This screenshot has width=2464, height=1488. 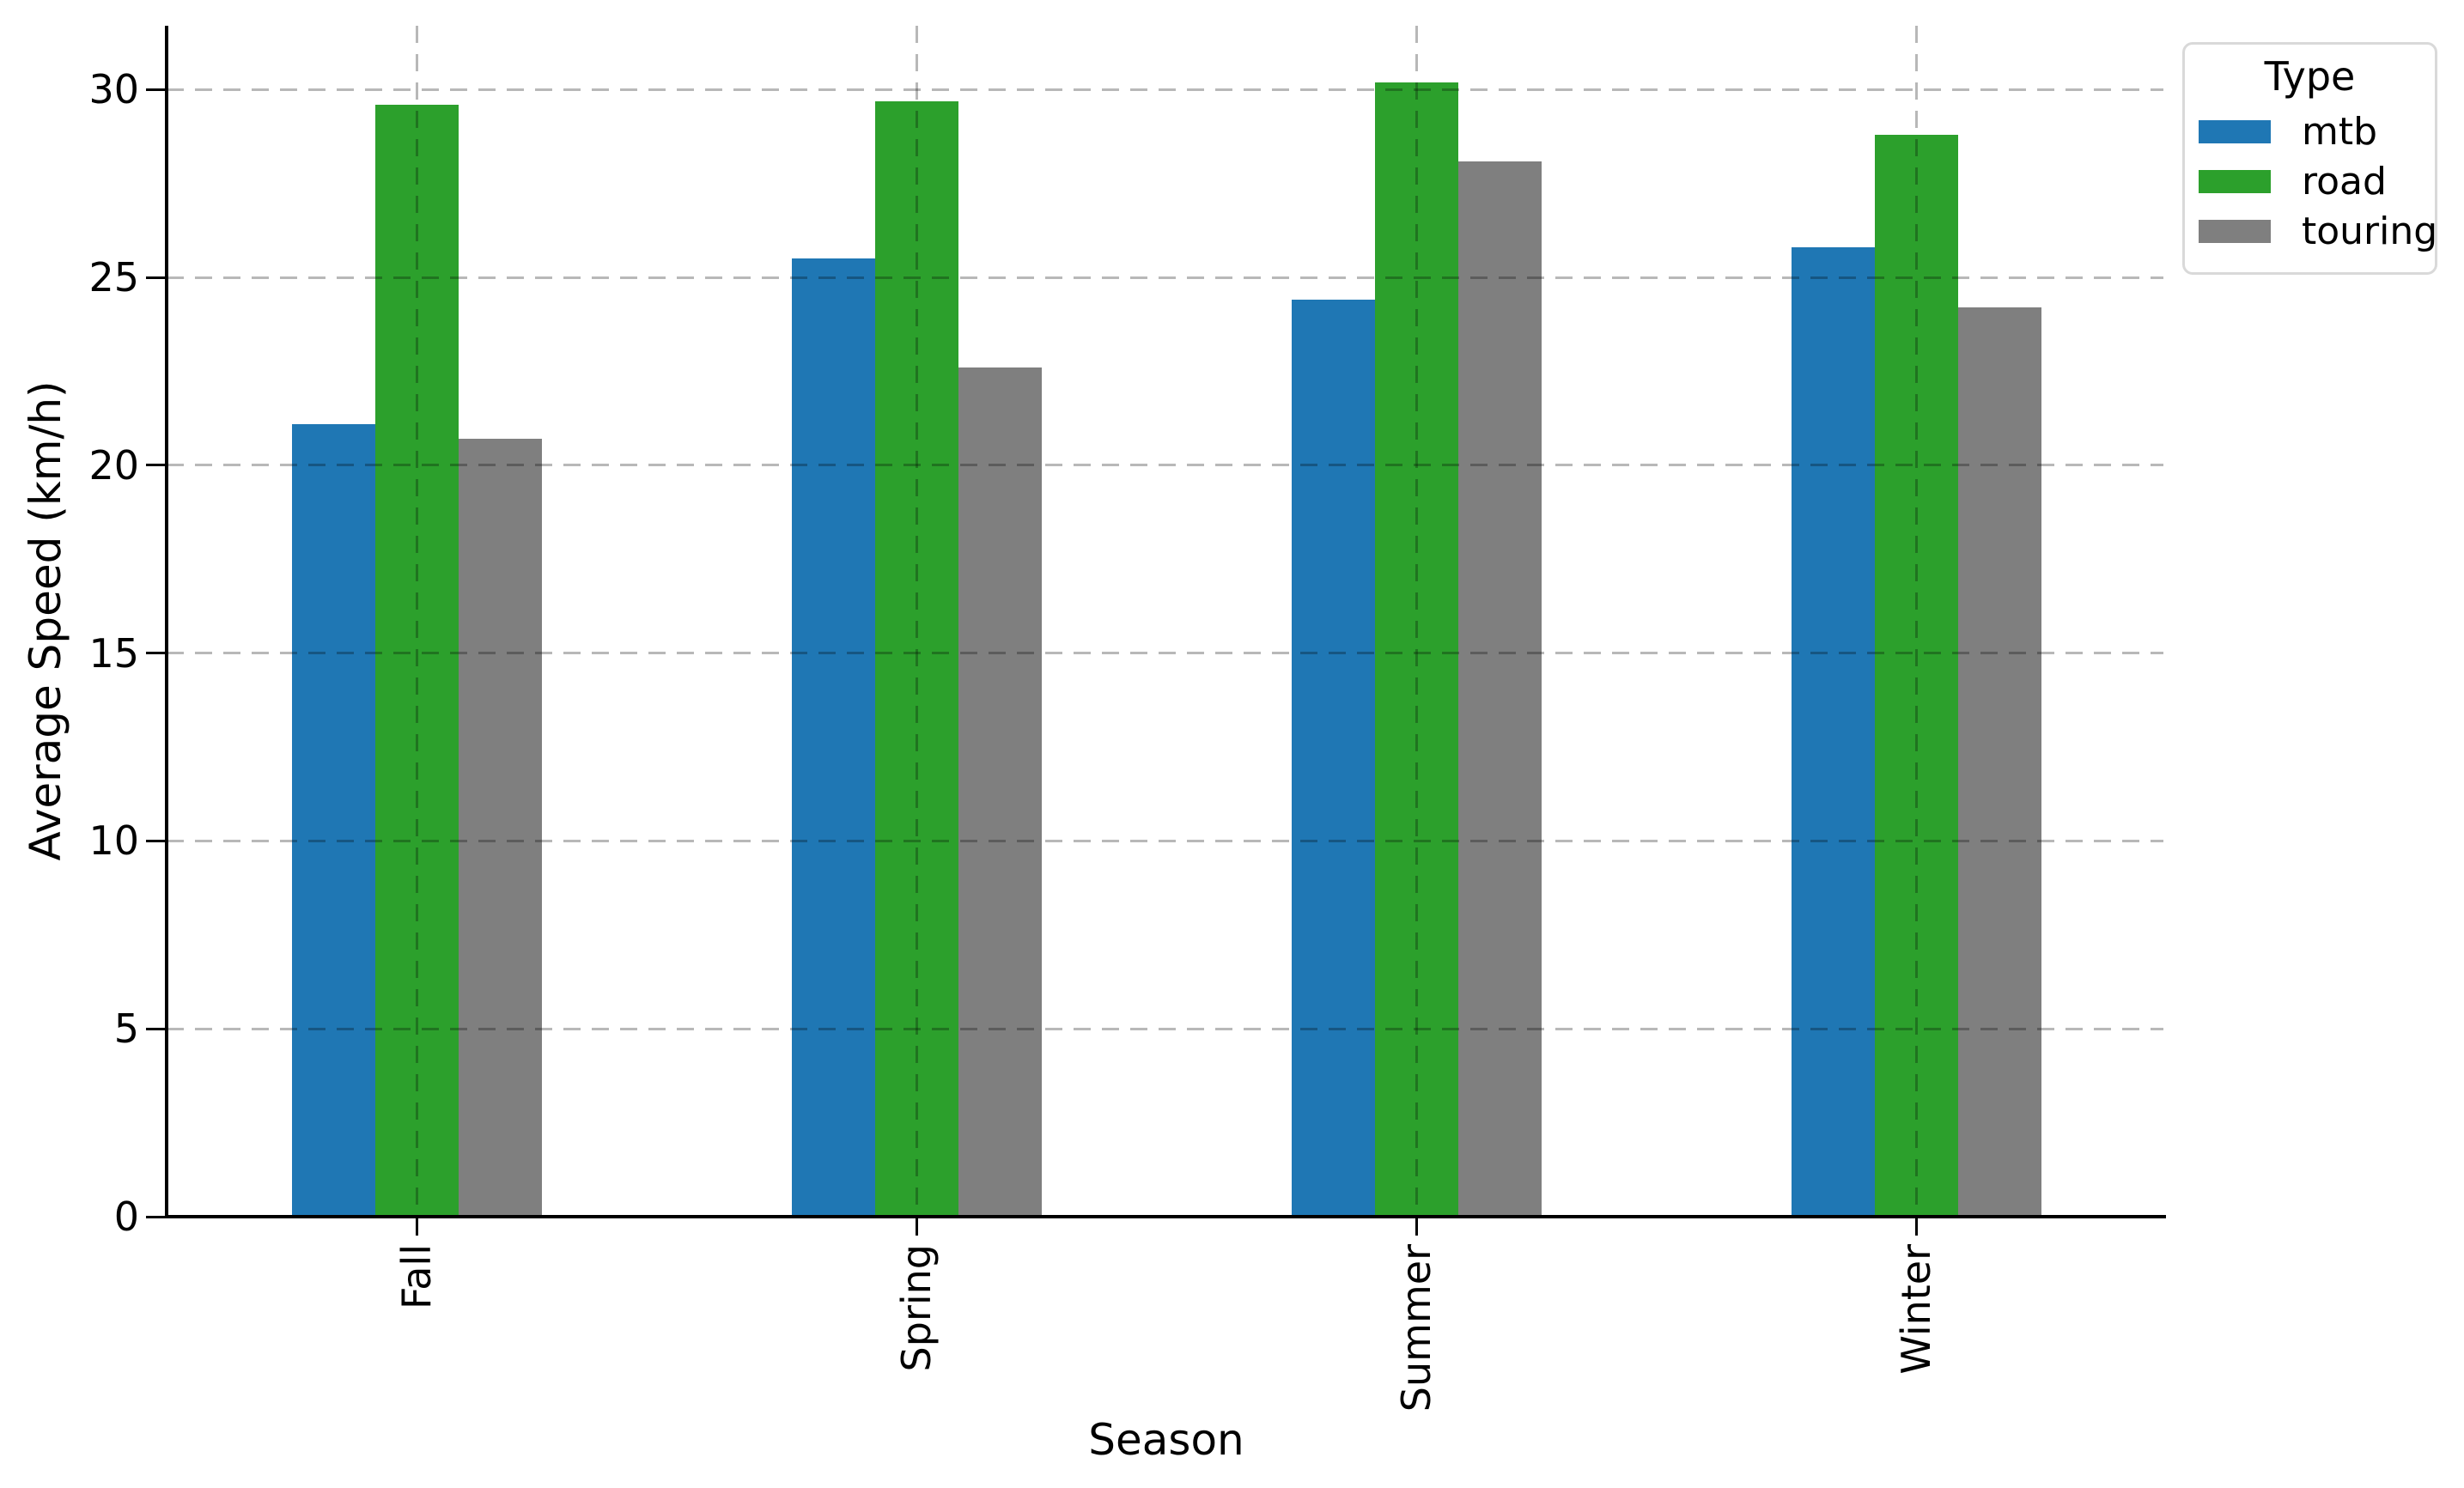 I want to click on bar-summer-road, so click(x=1416, y=649).